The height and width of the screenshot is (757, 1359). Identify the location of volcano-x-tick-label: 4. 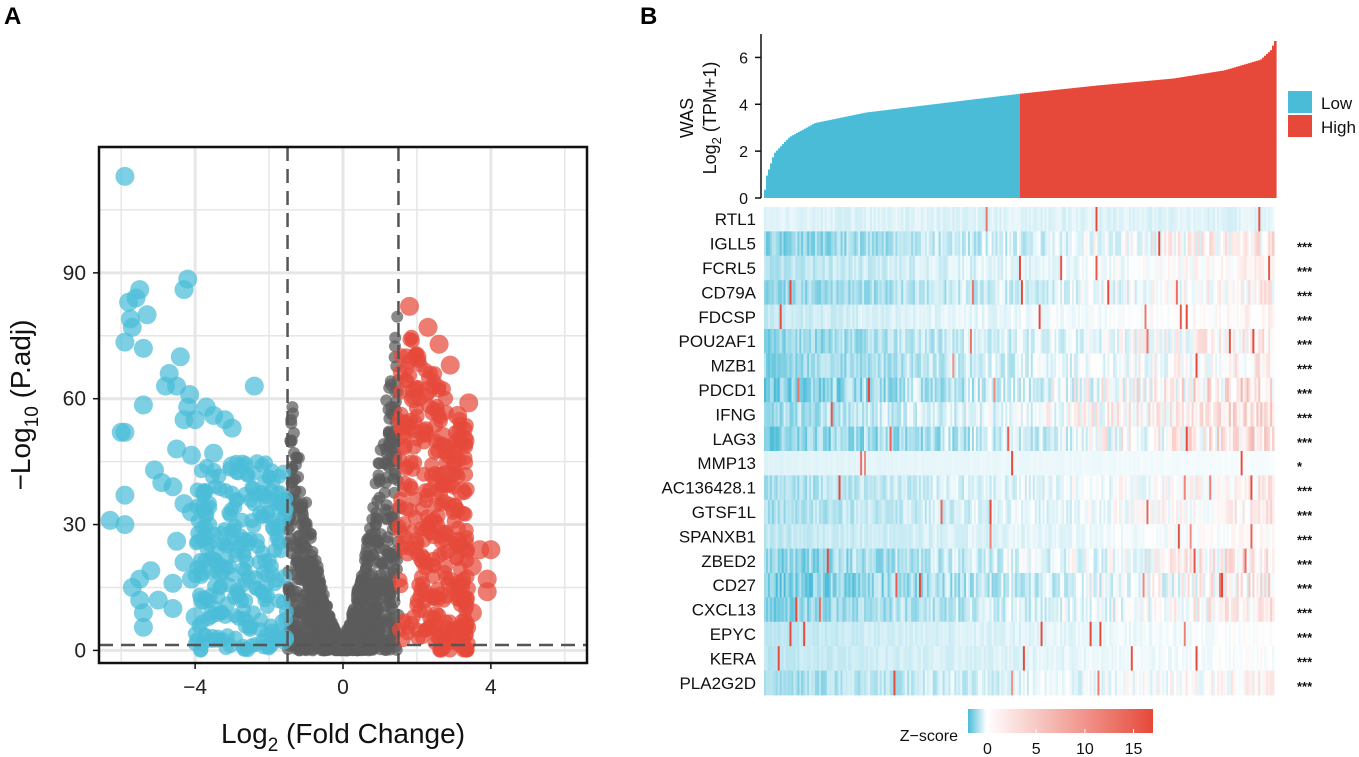
(491, 687).